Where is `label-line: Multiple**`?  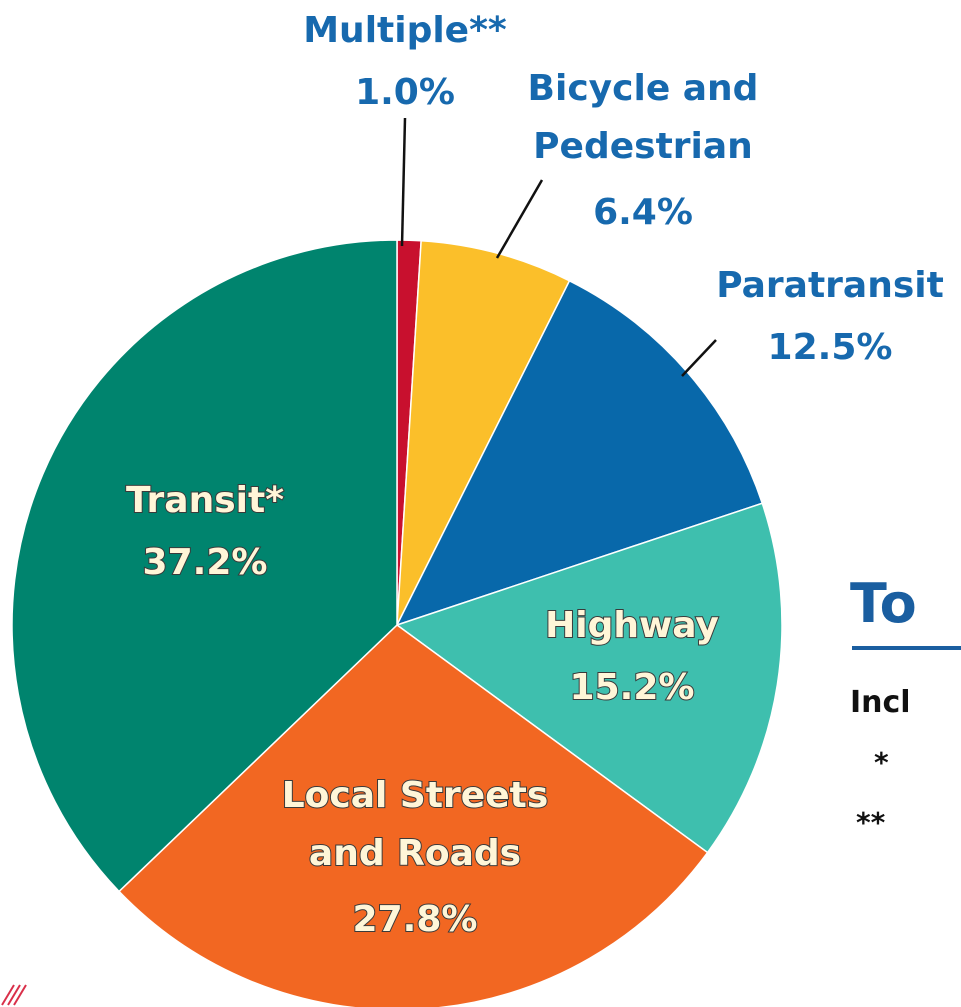
label-line: Multiple** is located at coordinates (405, 30).